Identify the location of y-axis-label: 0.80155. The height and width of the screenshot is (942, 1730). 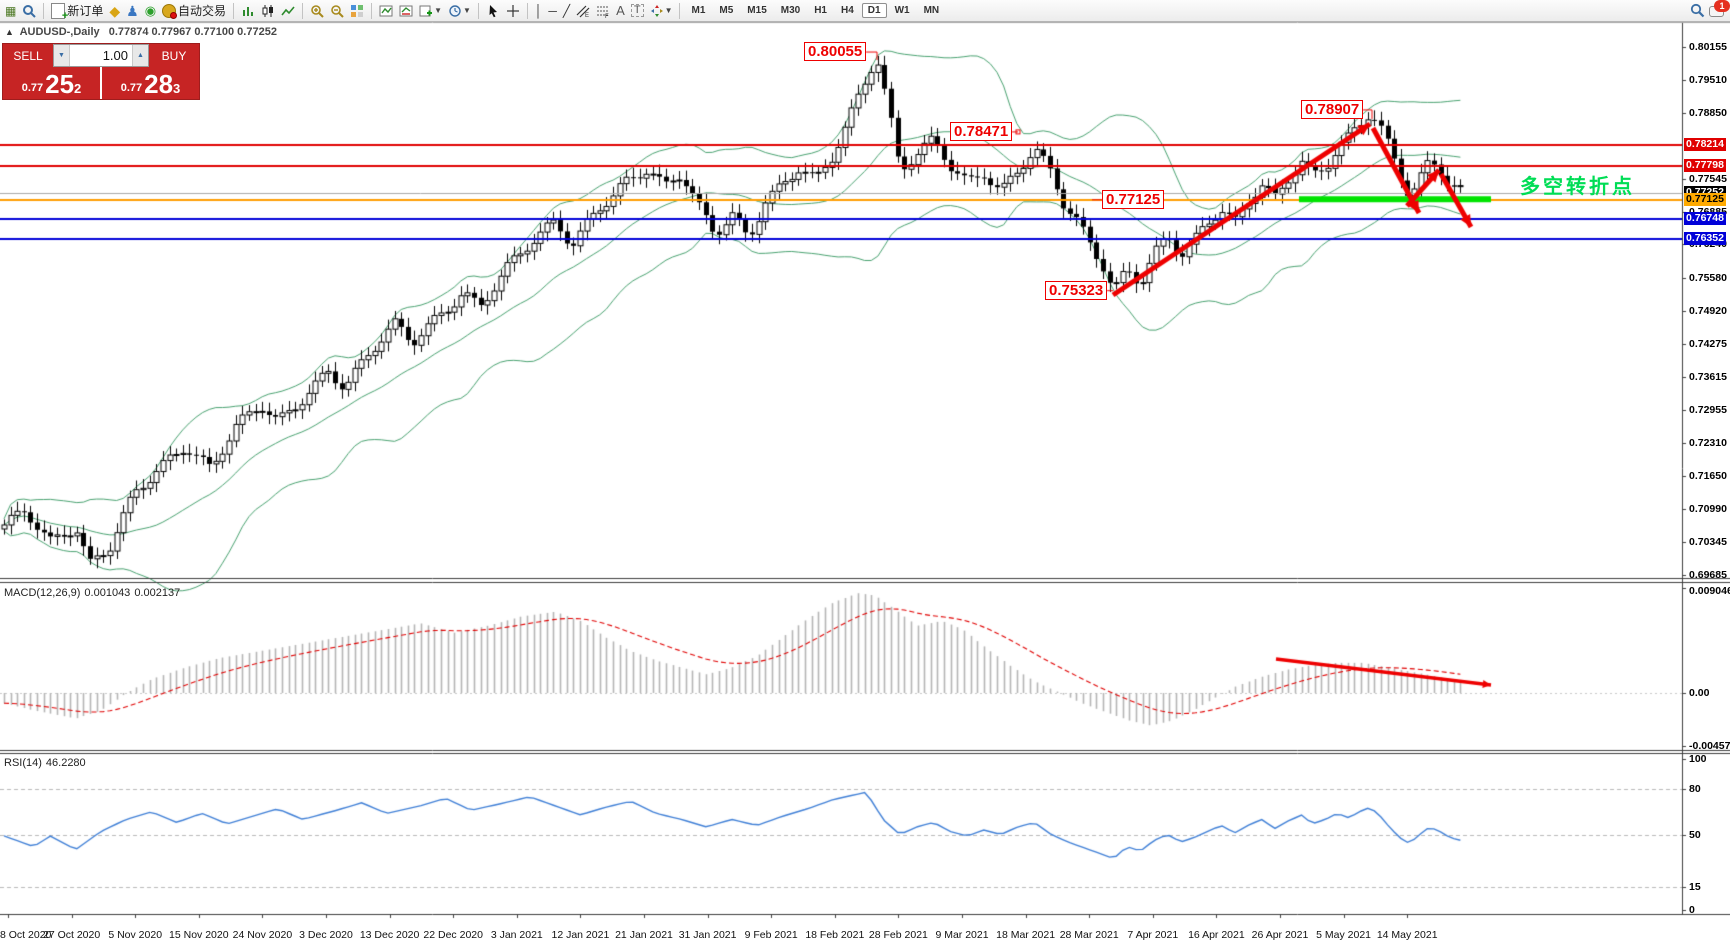
(1708, 47).